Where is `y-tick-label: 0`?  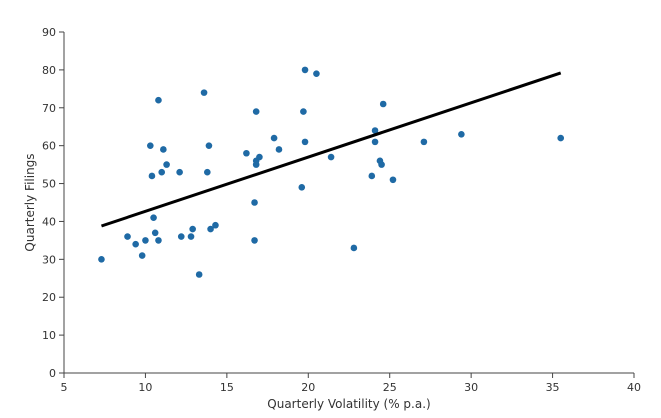 y-tick-label: 0 is located at coordinates (52, 373).